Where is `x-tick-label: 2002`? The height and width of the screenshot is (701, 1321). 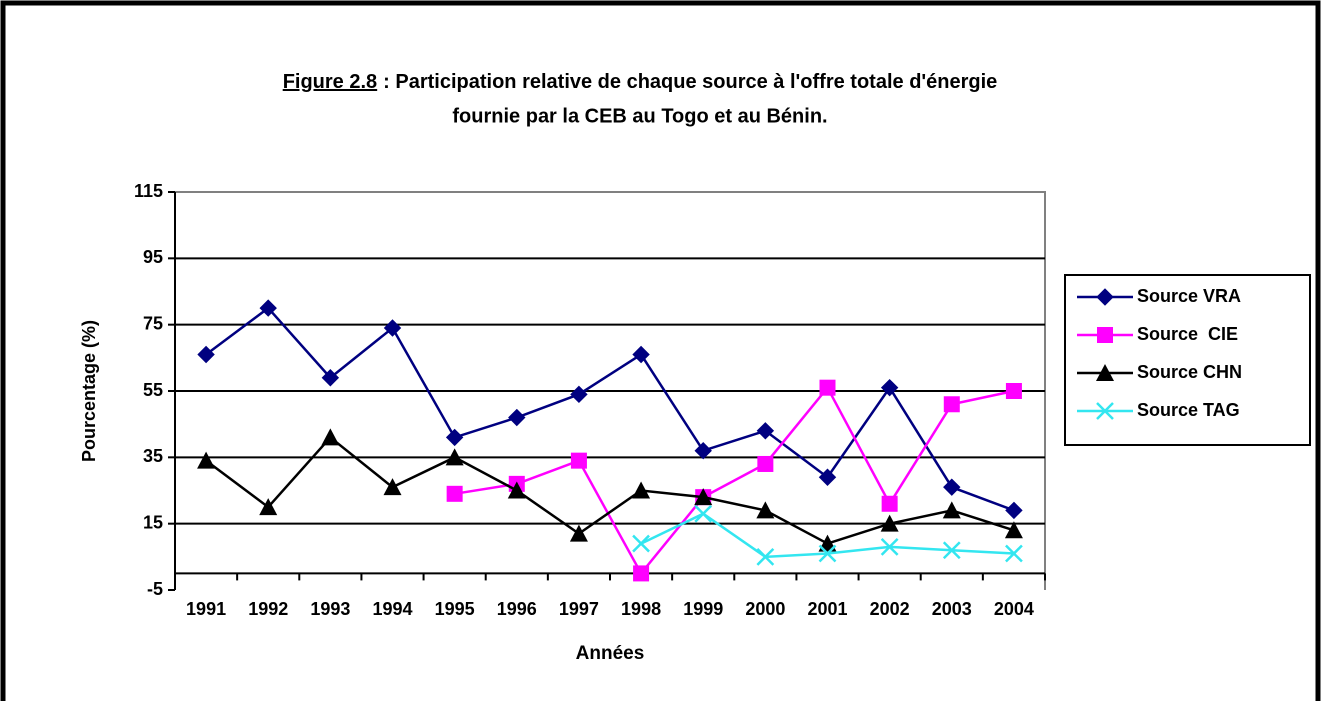
x-tick-label: 2002 is located at coordinates (890, 609).